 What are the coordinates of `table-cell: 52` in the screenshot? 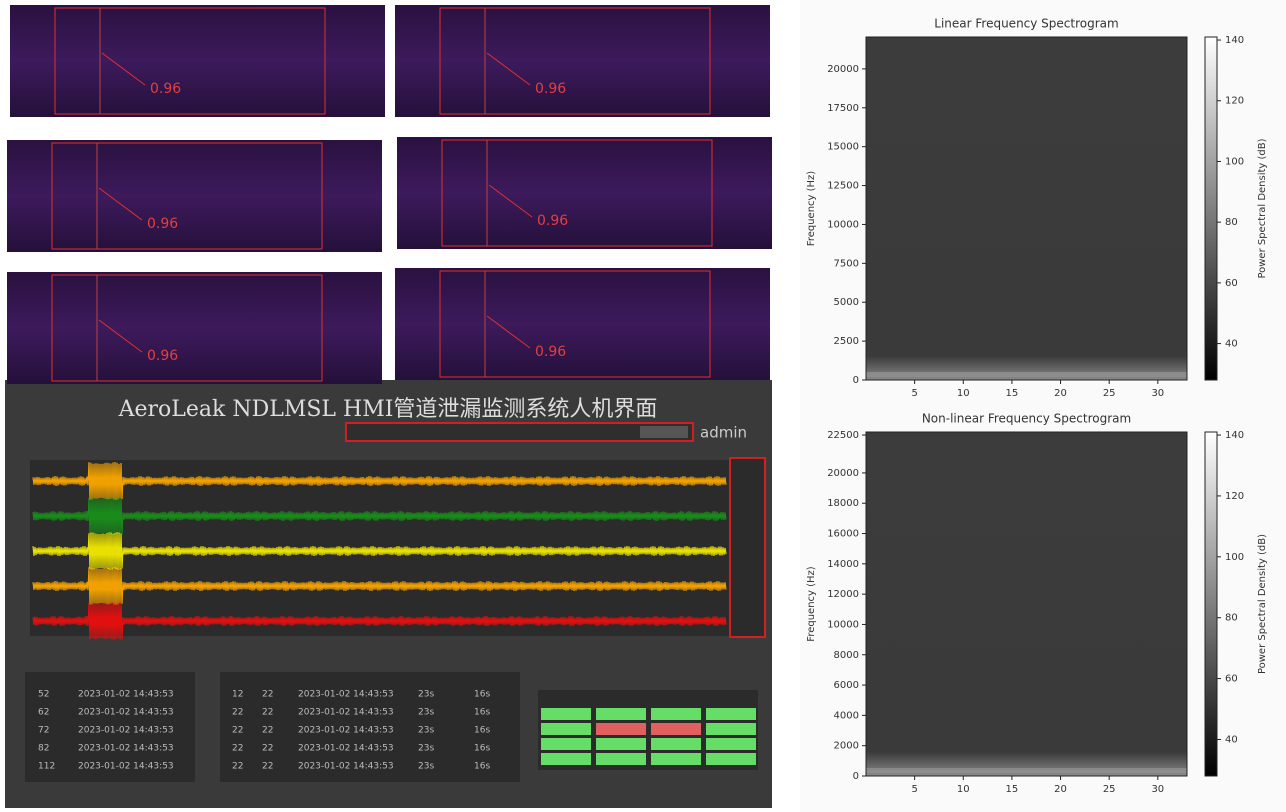 It's located at (43, 695).